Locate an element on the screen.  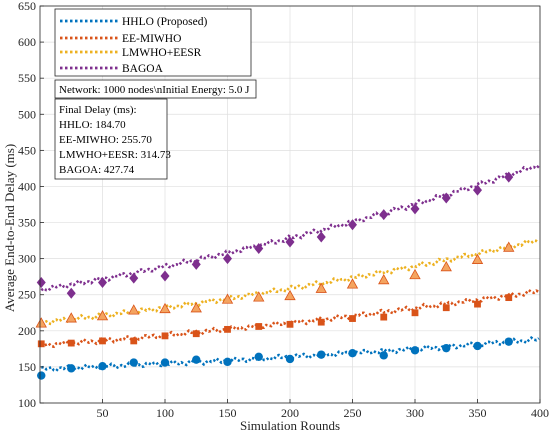
final-delay-bagoa: BAGOA: 427.74 is located at coordinates (97, 170).